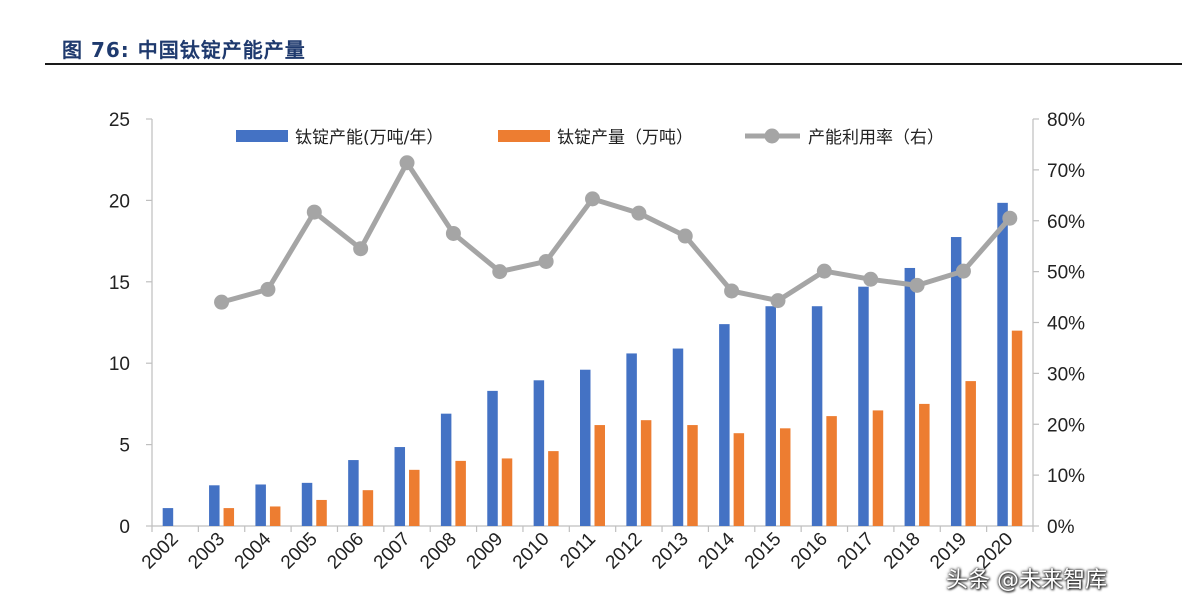 This screenshot has width=1187, height=614. What do you see at coordinates (613, 64) in the screenshot?
I see `title-divider` at bounding box center [613, 64].